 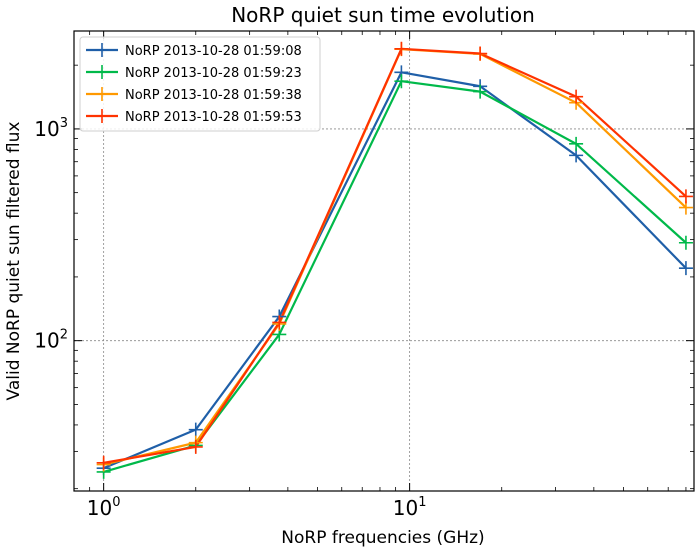 What do you see at coordinates (14, 261) in the screenshot?
I see `y-axis-label: Valid NoRP quiet sun filtered flux` at bounding box center [14, 261].